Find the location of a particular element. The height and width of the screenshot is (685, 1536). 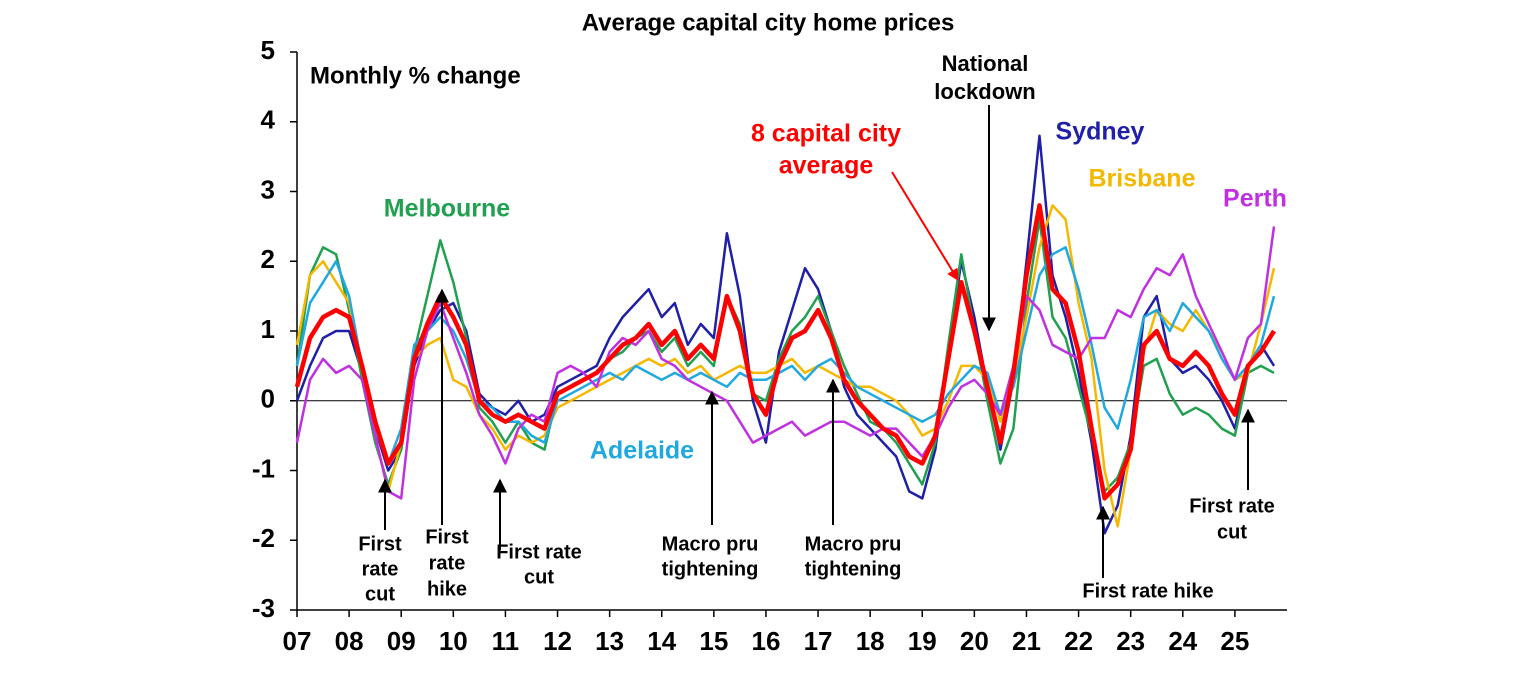

x-tick-label: 17 is located at coordinates (818, 641).